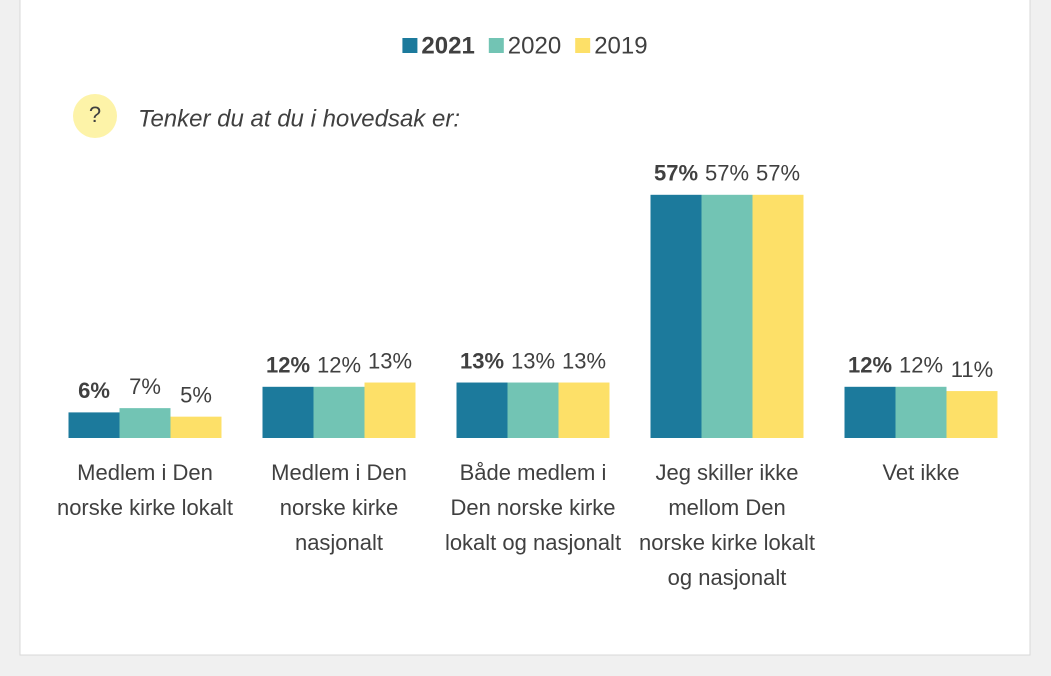 This screenshot has width=1051, height=676. What do you see at coordinates (339, 507) in the screenshot?
I see `x-tick-label: Medlem i Den norske kirke nasjonalt` at bounding box center [339, 507].